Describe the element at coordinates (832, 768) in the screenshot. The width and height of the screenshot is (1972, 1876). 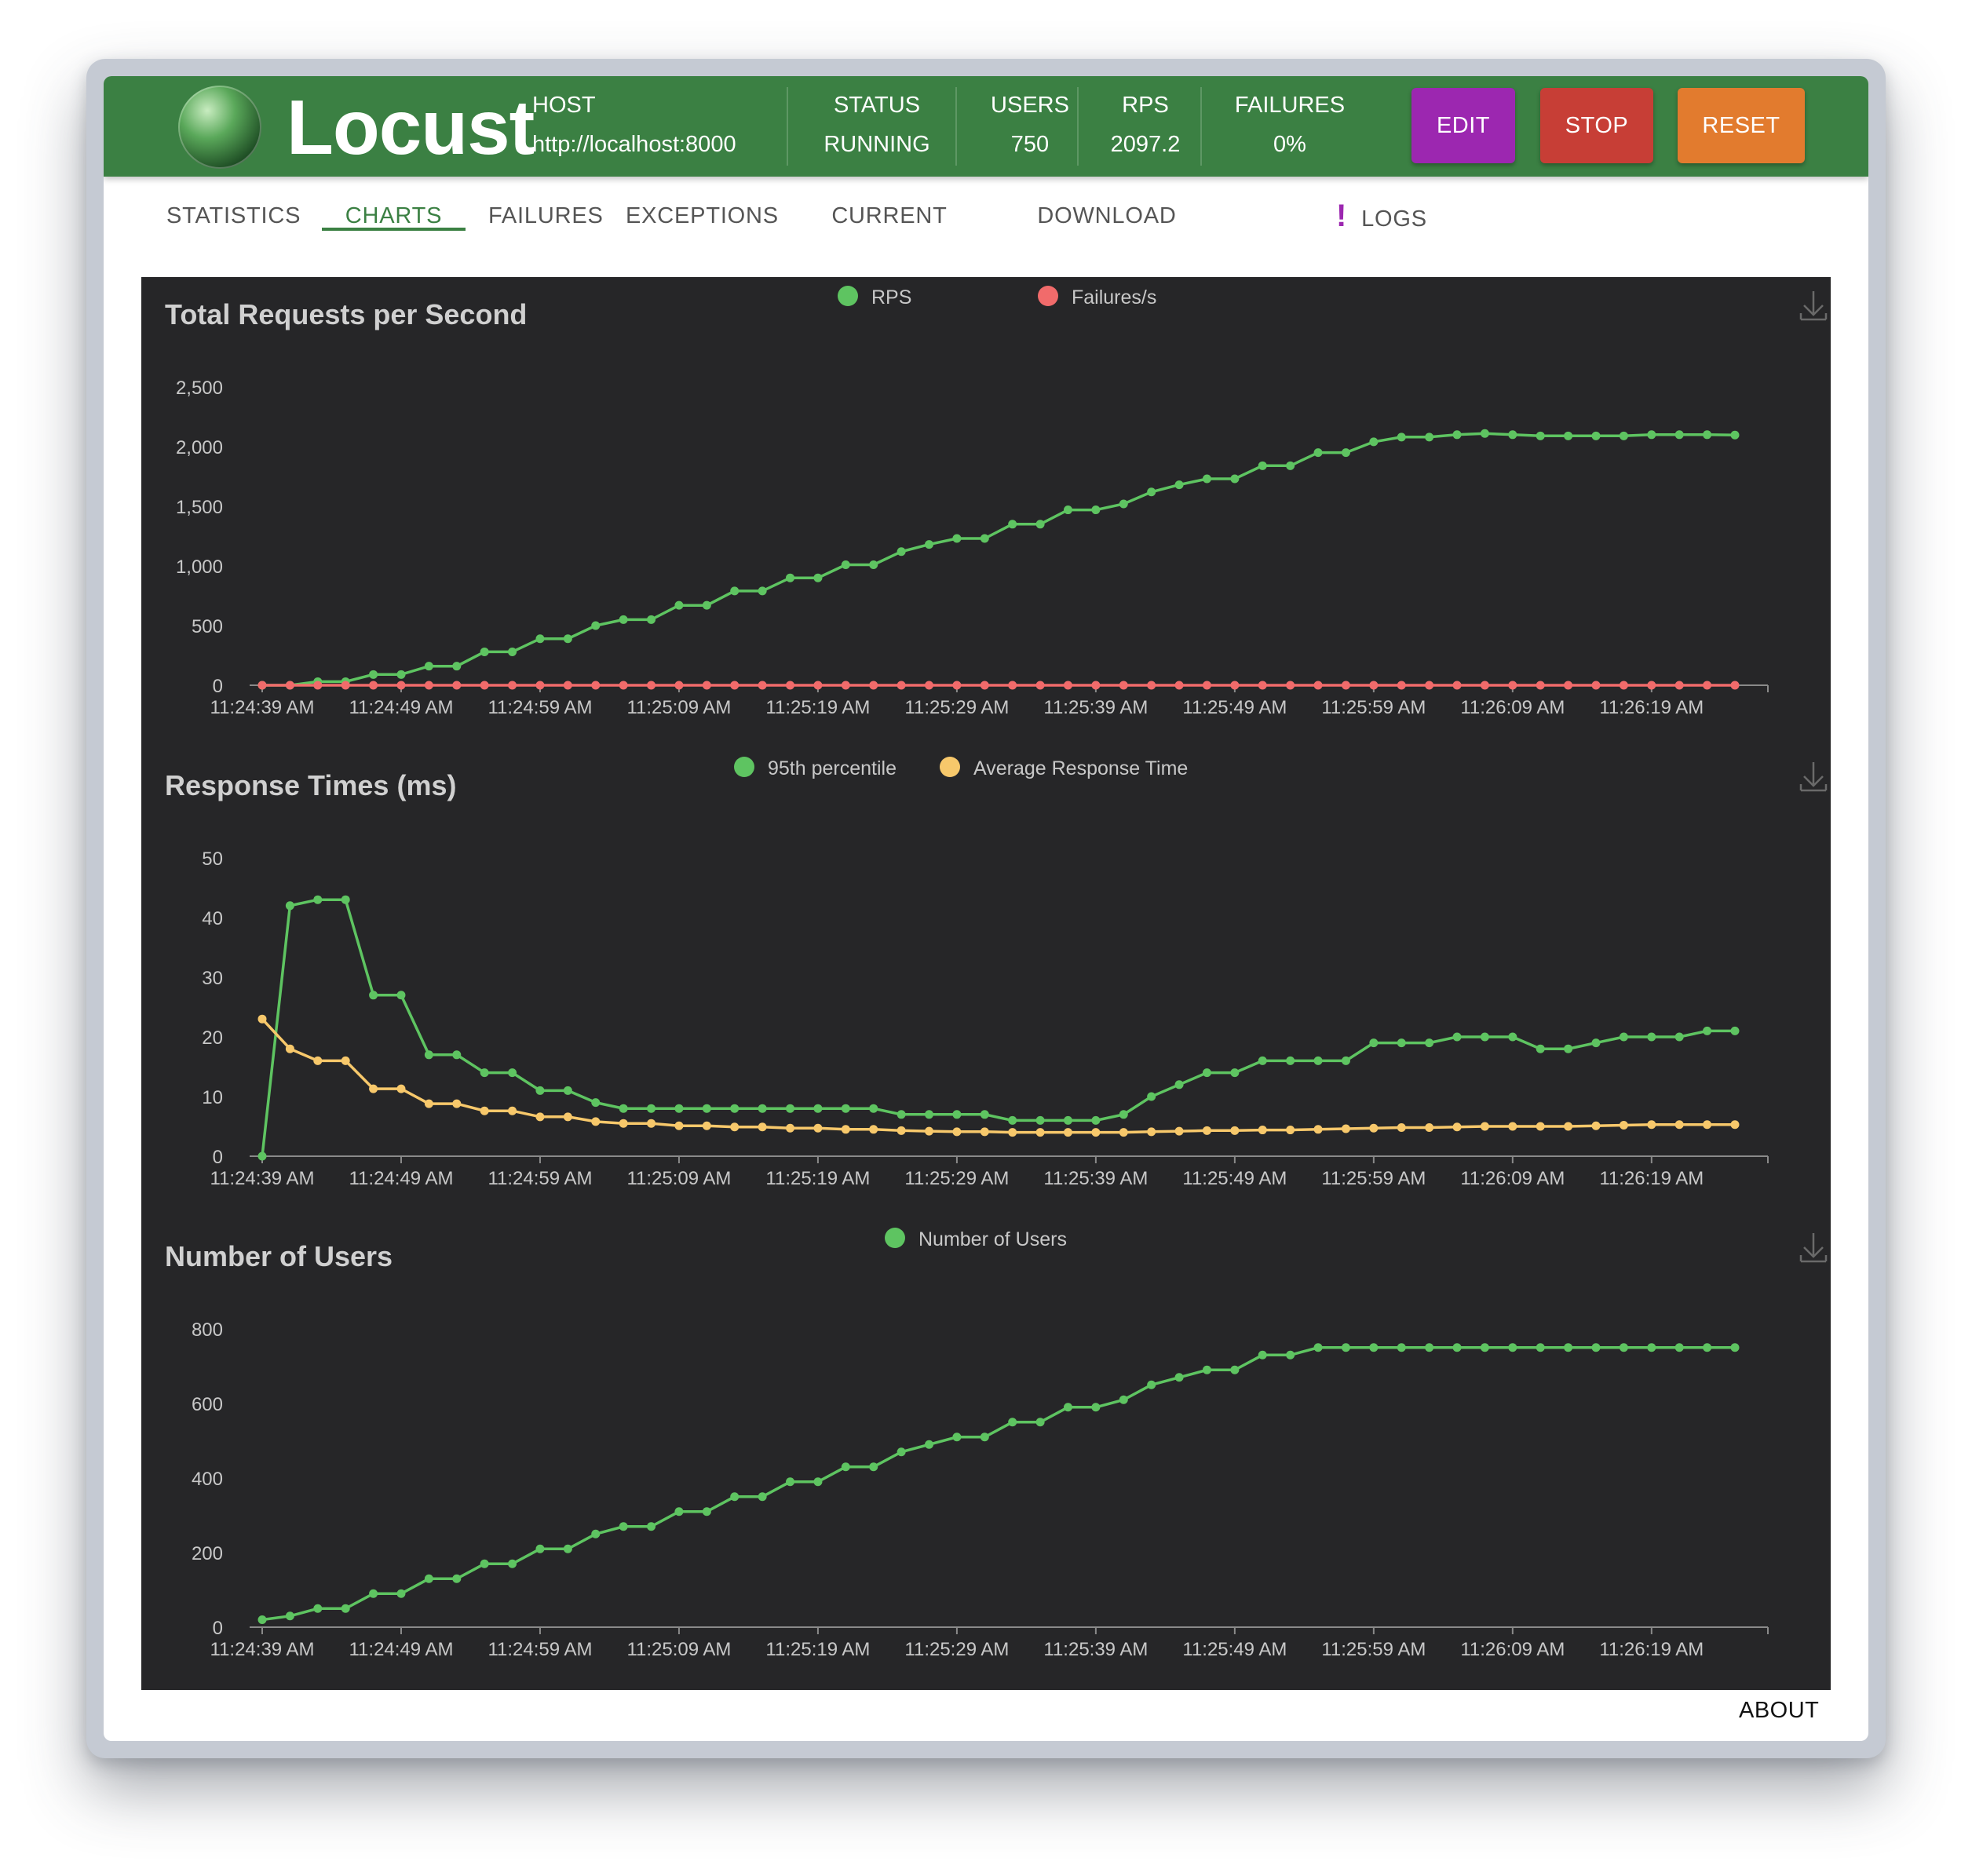
I see `legend-label: 95th percentile` at that location.